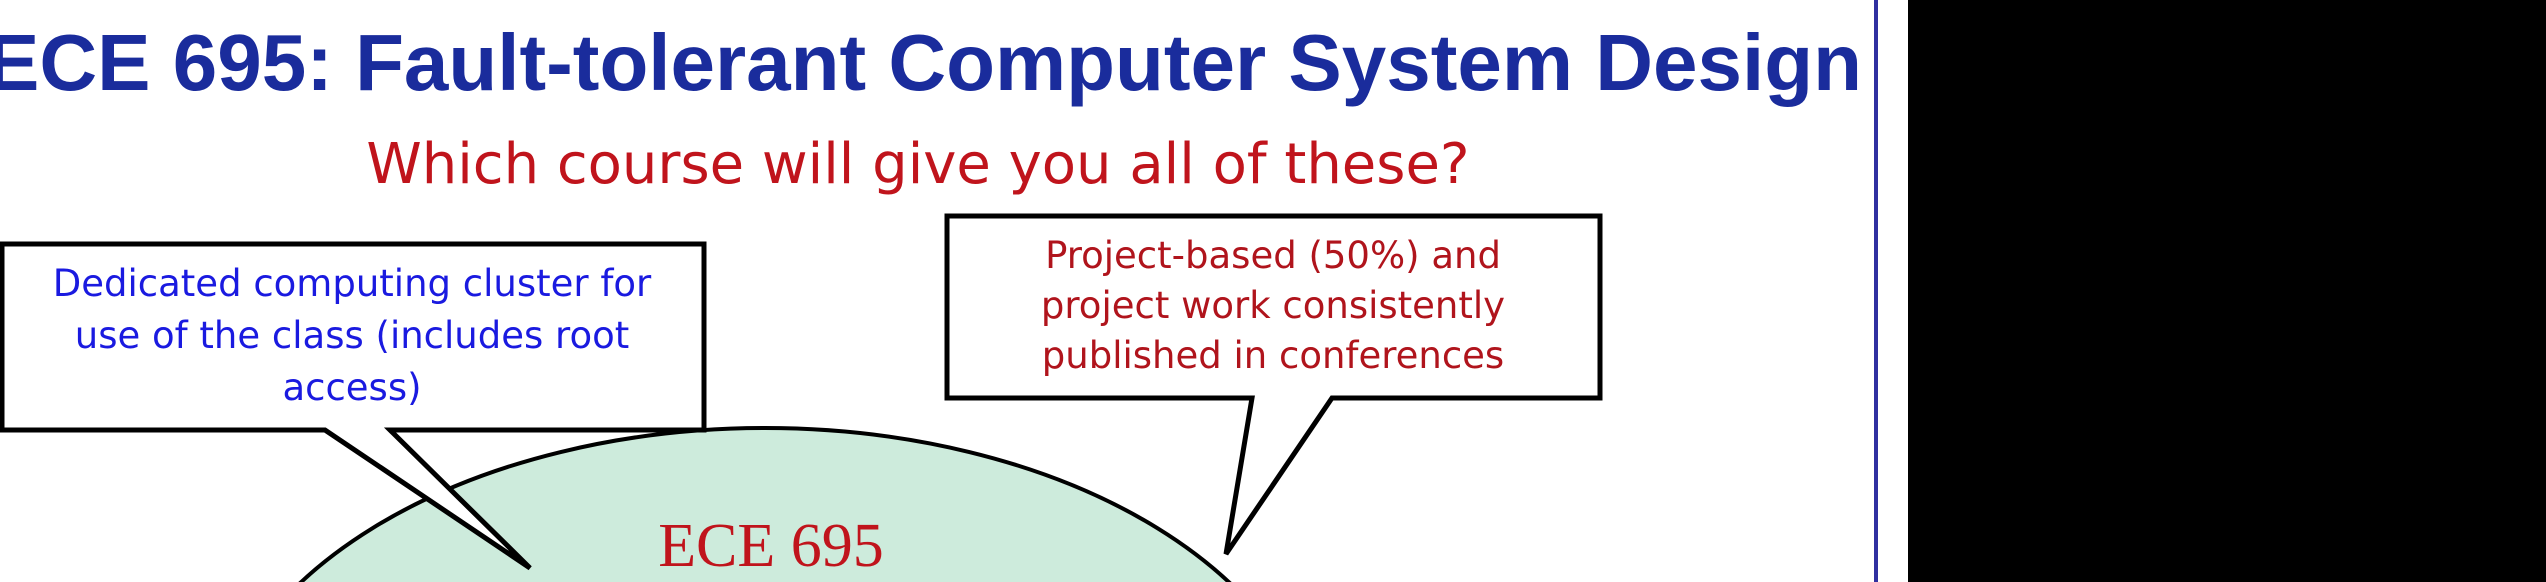  I want to click on course-ellipse, so click(765, 504).